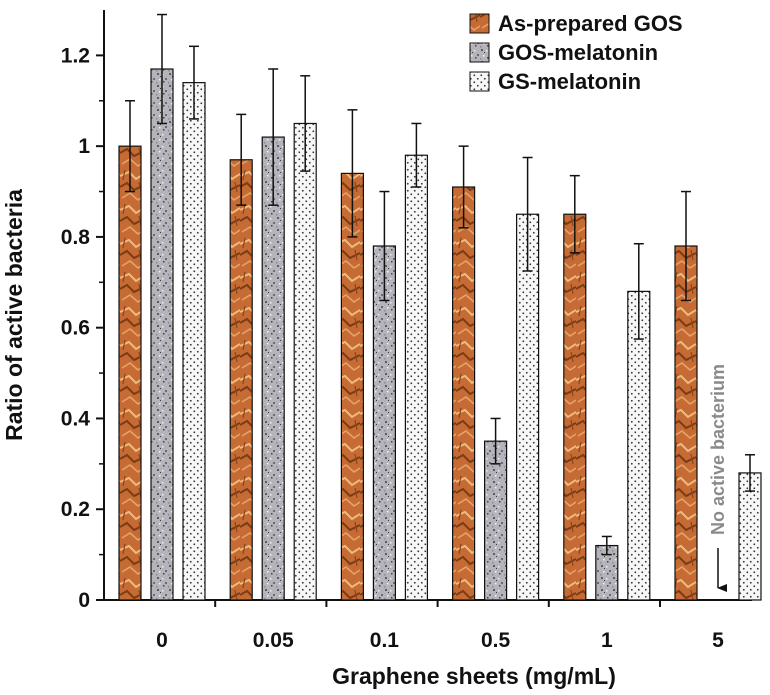 This screenshot has width=770, height=695. What do you see at coordinates (479, 23) in the screenshot?
I see `legend-swatch-as-prepared-gos` at bounding box center [479, 23].